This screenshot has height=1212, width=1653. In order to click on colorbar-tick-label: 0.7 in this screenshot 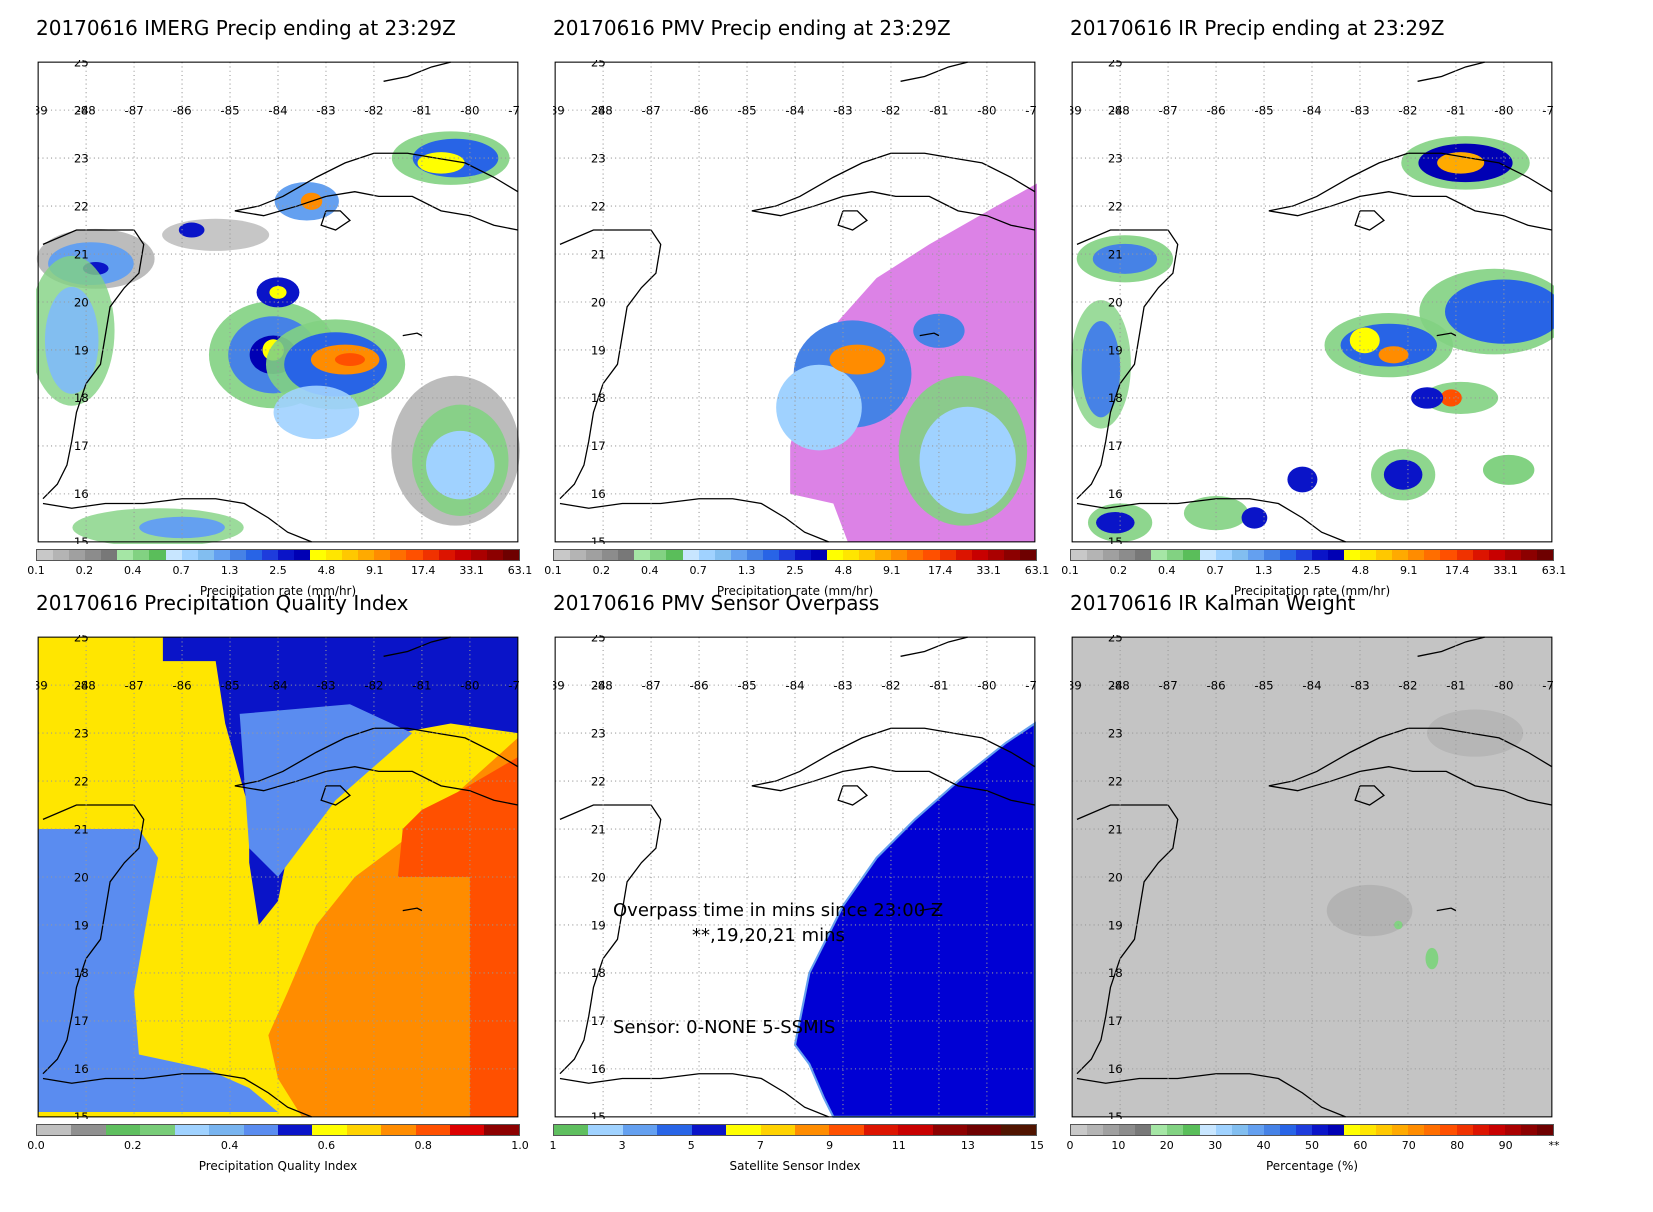, I will do `click(181, 570)`.